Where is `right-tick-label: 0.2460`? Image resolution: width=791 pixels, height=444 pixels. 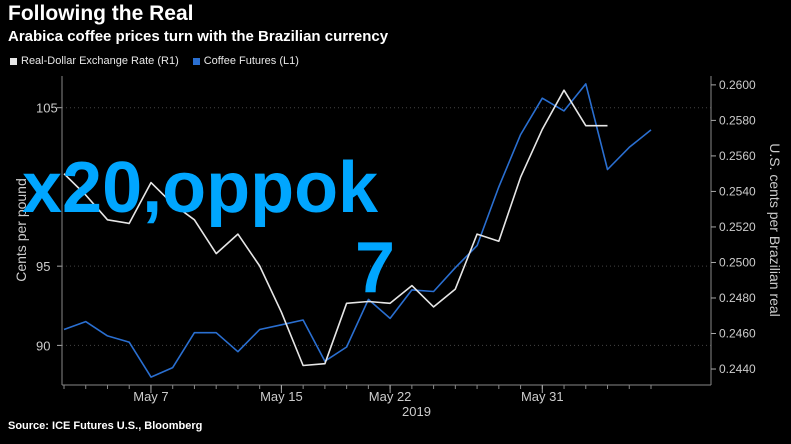 right-tick-label: 0.2460 is located at coordinates (737, 334).